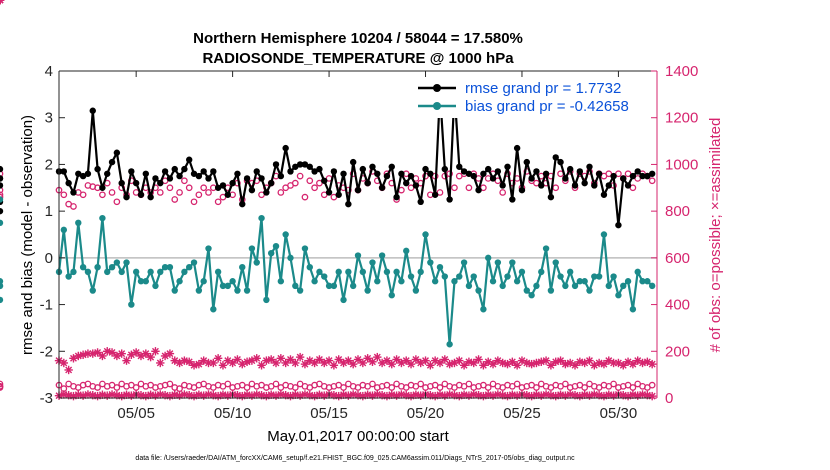  What do you see at coordinates (677, 351) in the screenshot?
I see `y-right-tick-label: 200` at bounding box center [677, 351].